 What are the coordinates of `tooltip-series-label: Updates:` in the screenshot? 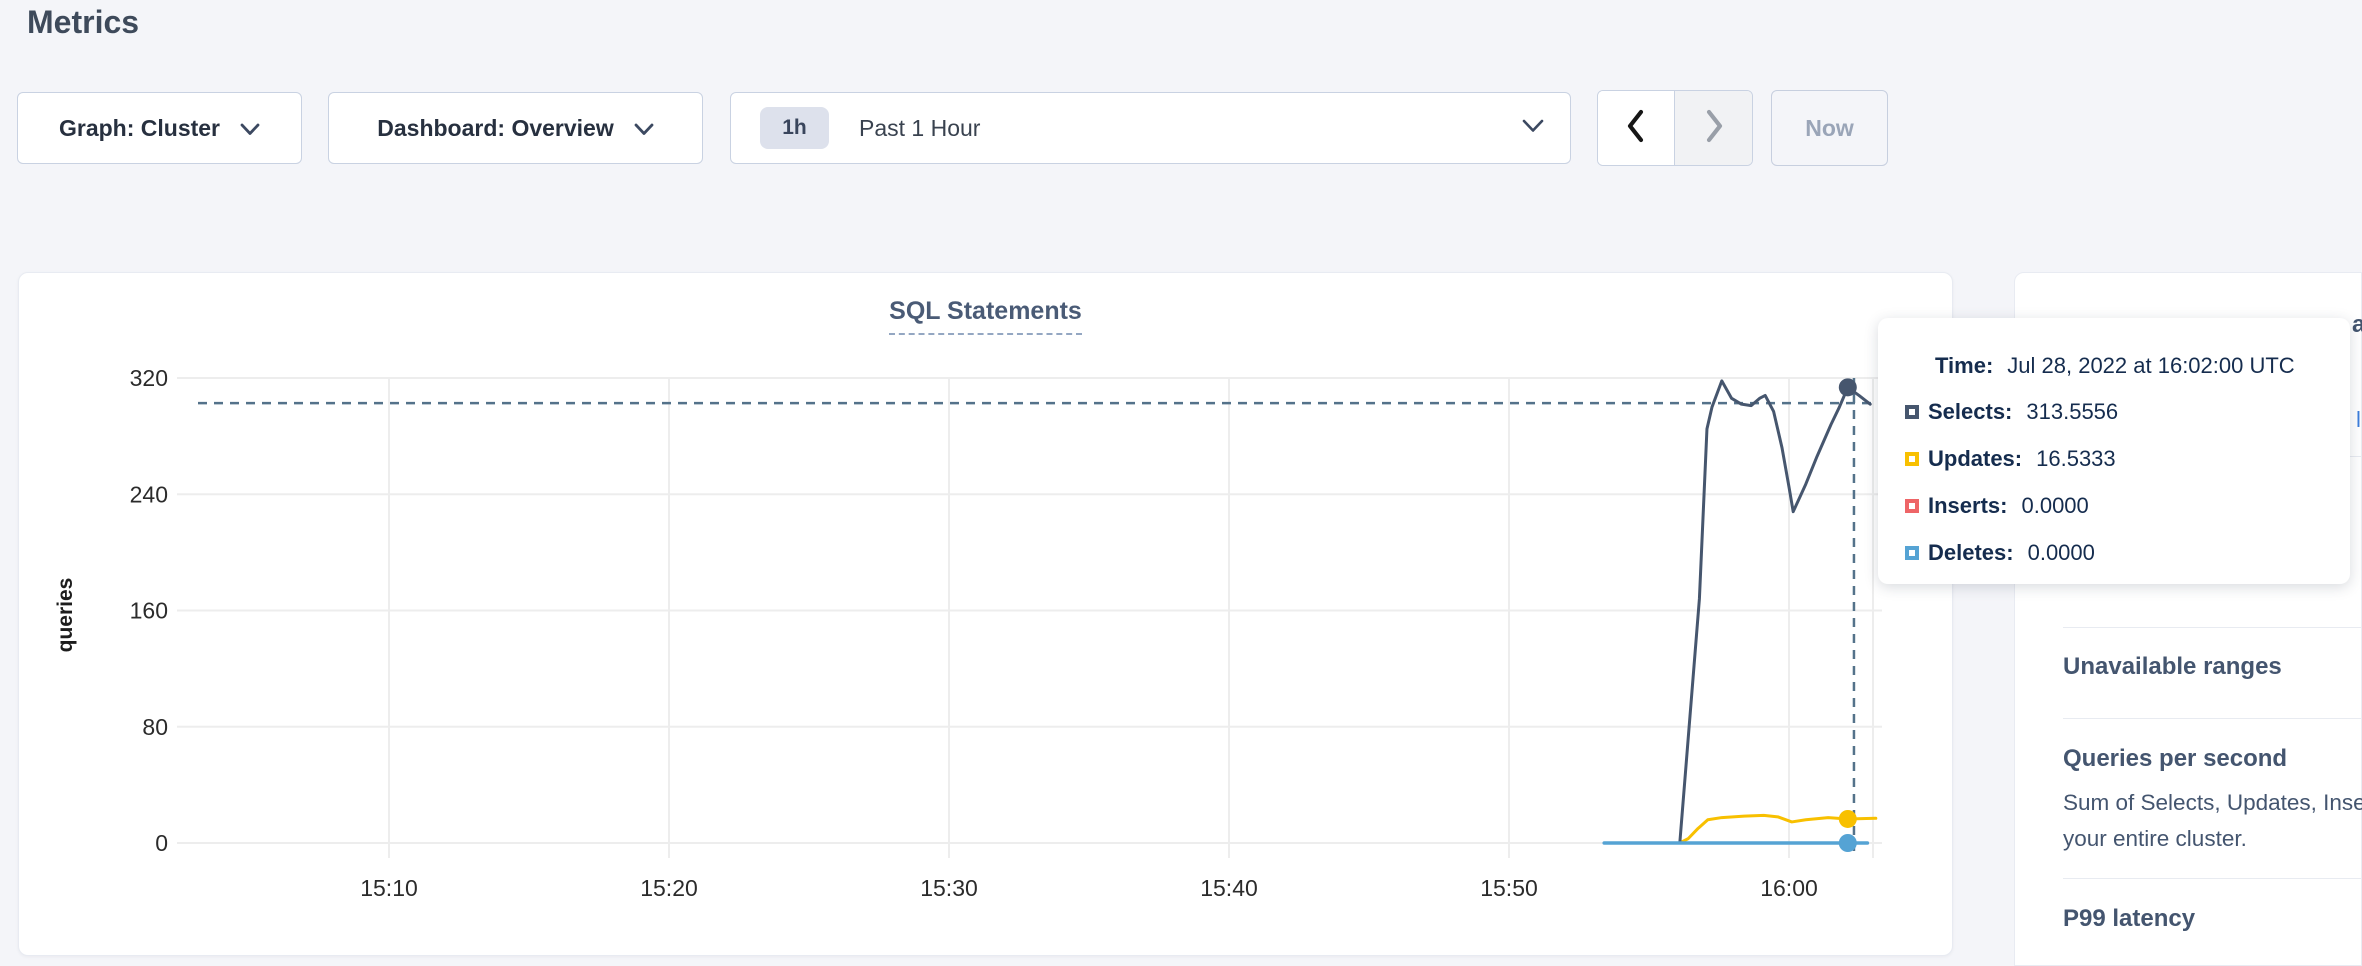 It's located at (1975, 458).